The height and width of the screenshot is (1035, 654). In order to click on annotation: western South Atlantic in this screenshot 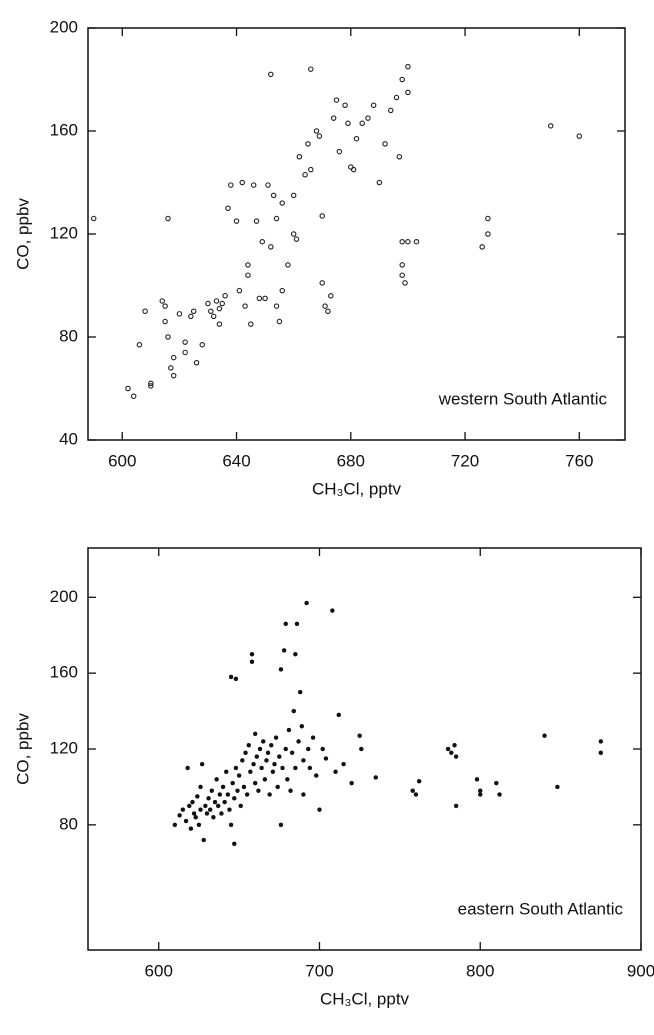, I will do `click(523, 398)`.